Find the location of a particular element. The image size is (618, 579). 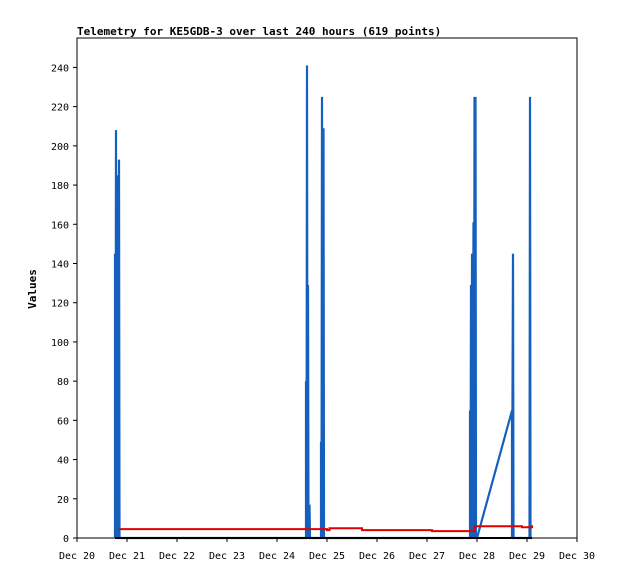

y-tick-label: 0 is located at coordinates (66, 539).